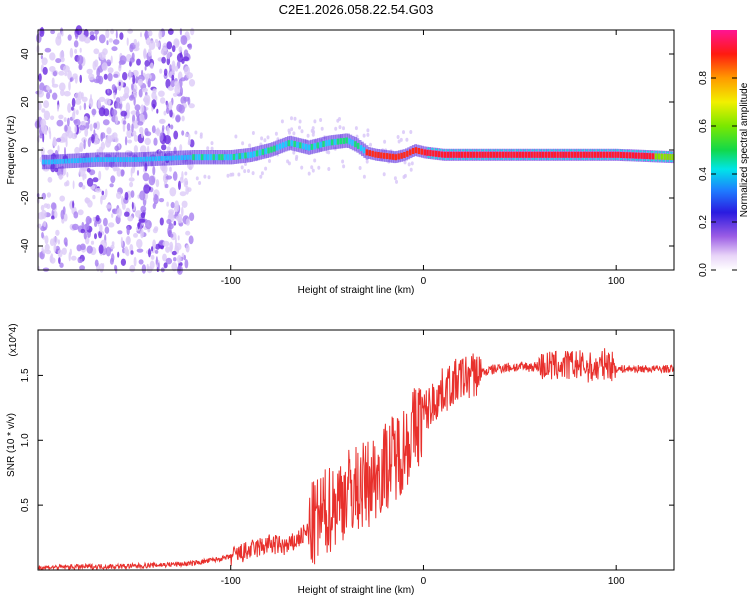 The height and width of the screenshot is (600, 750). I want to click on colorbar, so click(724, 150).